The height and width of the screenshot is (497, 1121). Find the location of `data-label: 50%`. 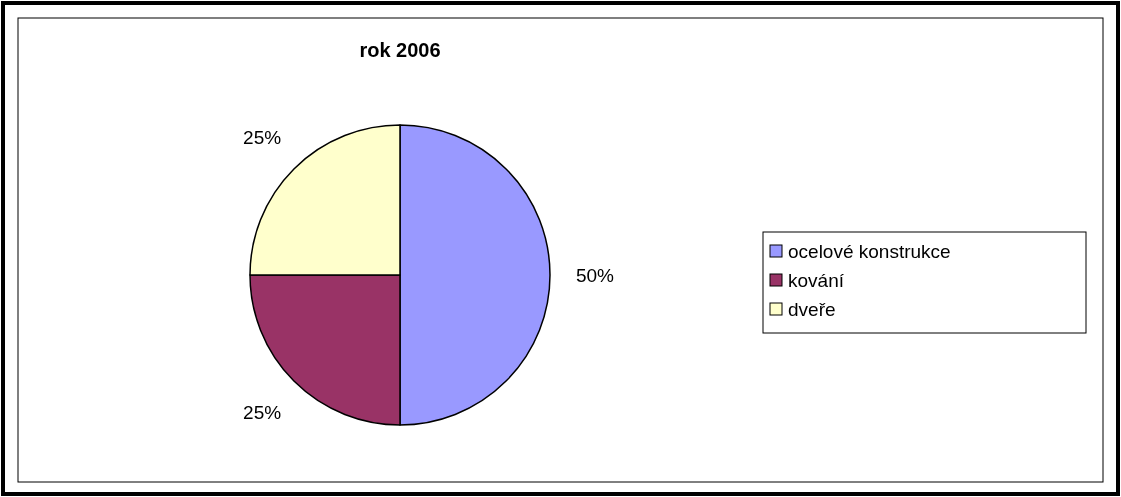

data-label: 50% is located at coordinates (595, 275).